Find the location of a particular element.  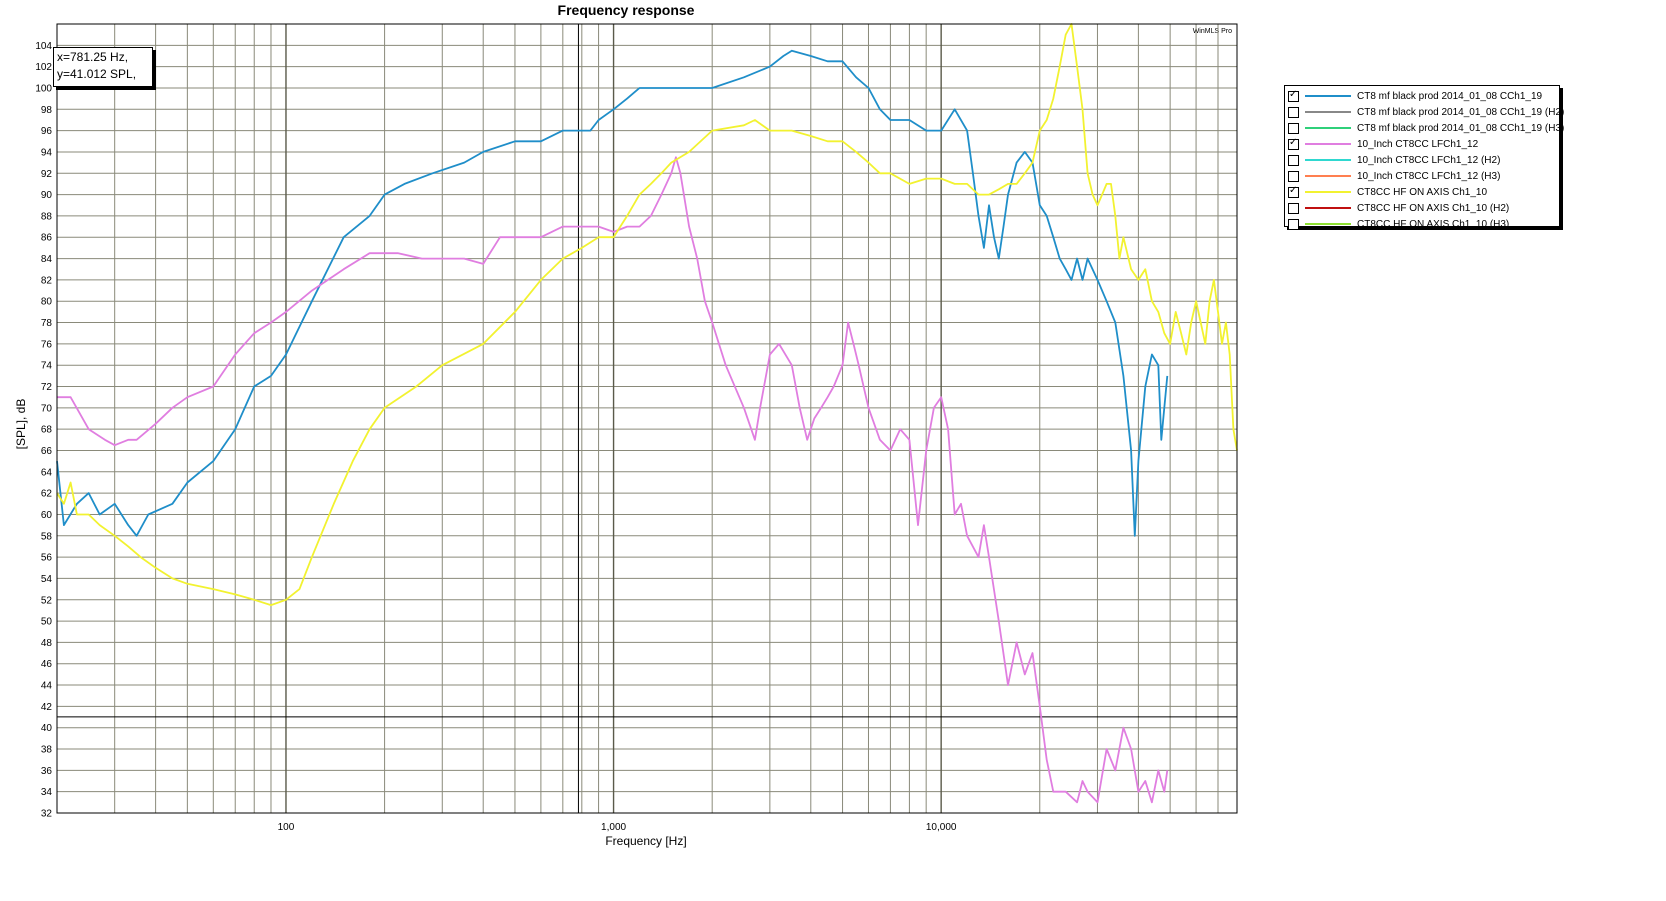

legend-label: CT8CC HF ON AXIS Ch1_10 (H3) is located at coordinates (1433, 224).